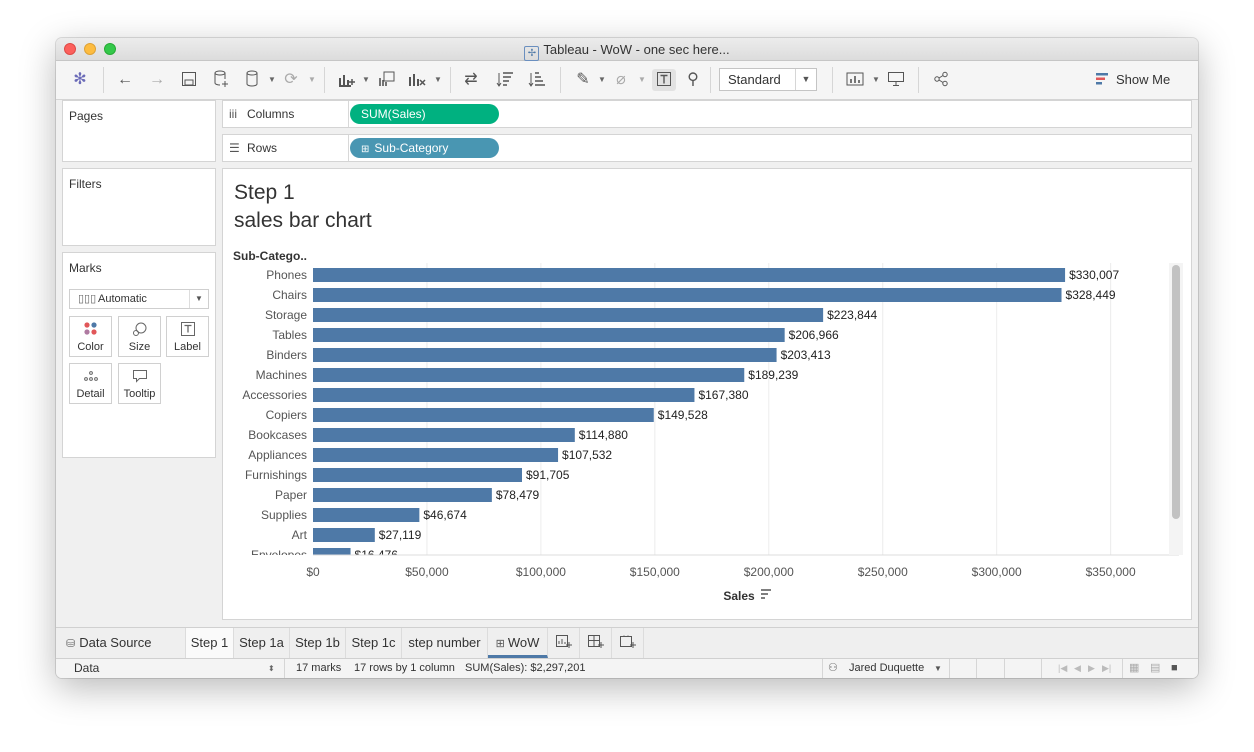  What do you see at coordinates (621, 79) in the screenshot?
I see `group-icon: ⌀` at bounding box center [621, 79].